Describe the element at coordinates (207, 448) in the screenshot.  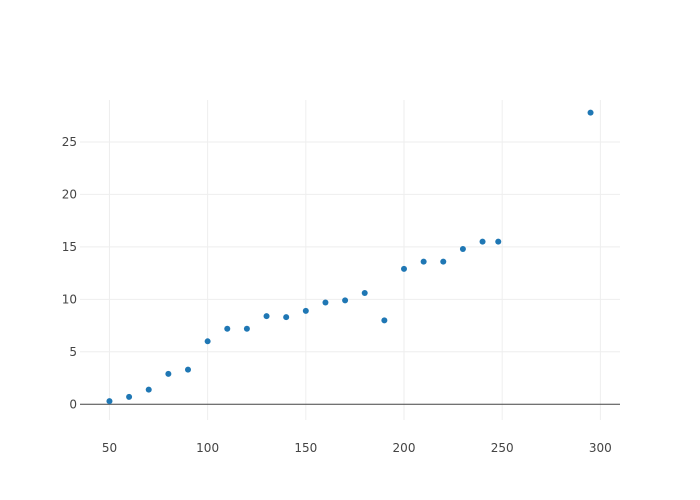
I see `x-tick-label: 100` at that location.